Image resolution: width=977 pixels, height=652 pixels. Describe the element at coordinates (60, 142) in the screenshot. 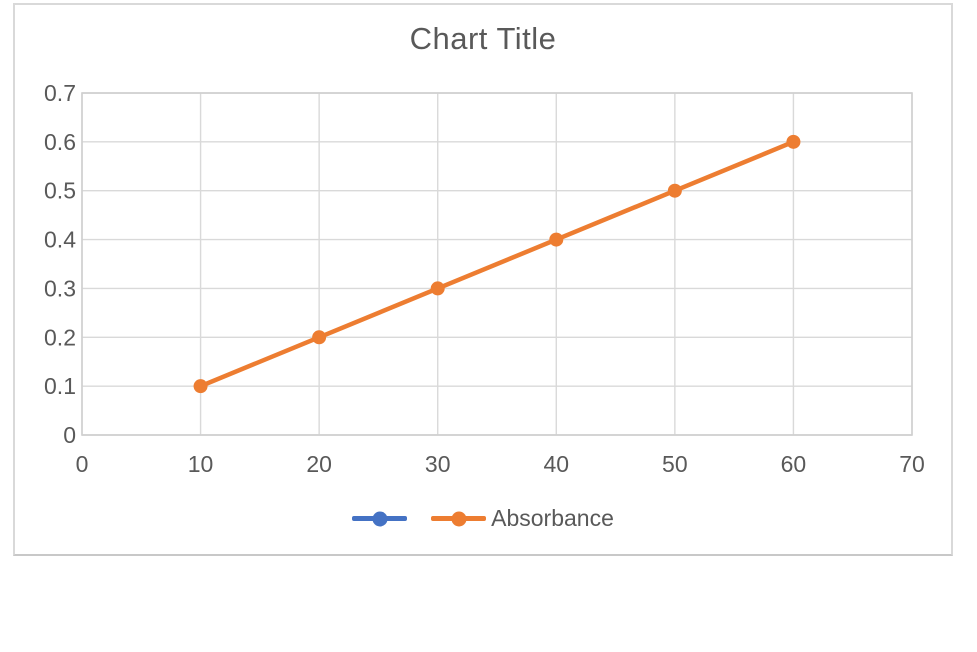

I see `y-tick-label: 0.6` at that location.